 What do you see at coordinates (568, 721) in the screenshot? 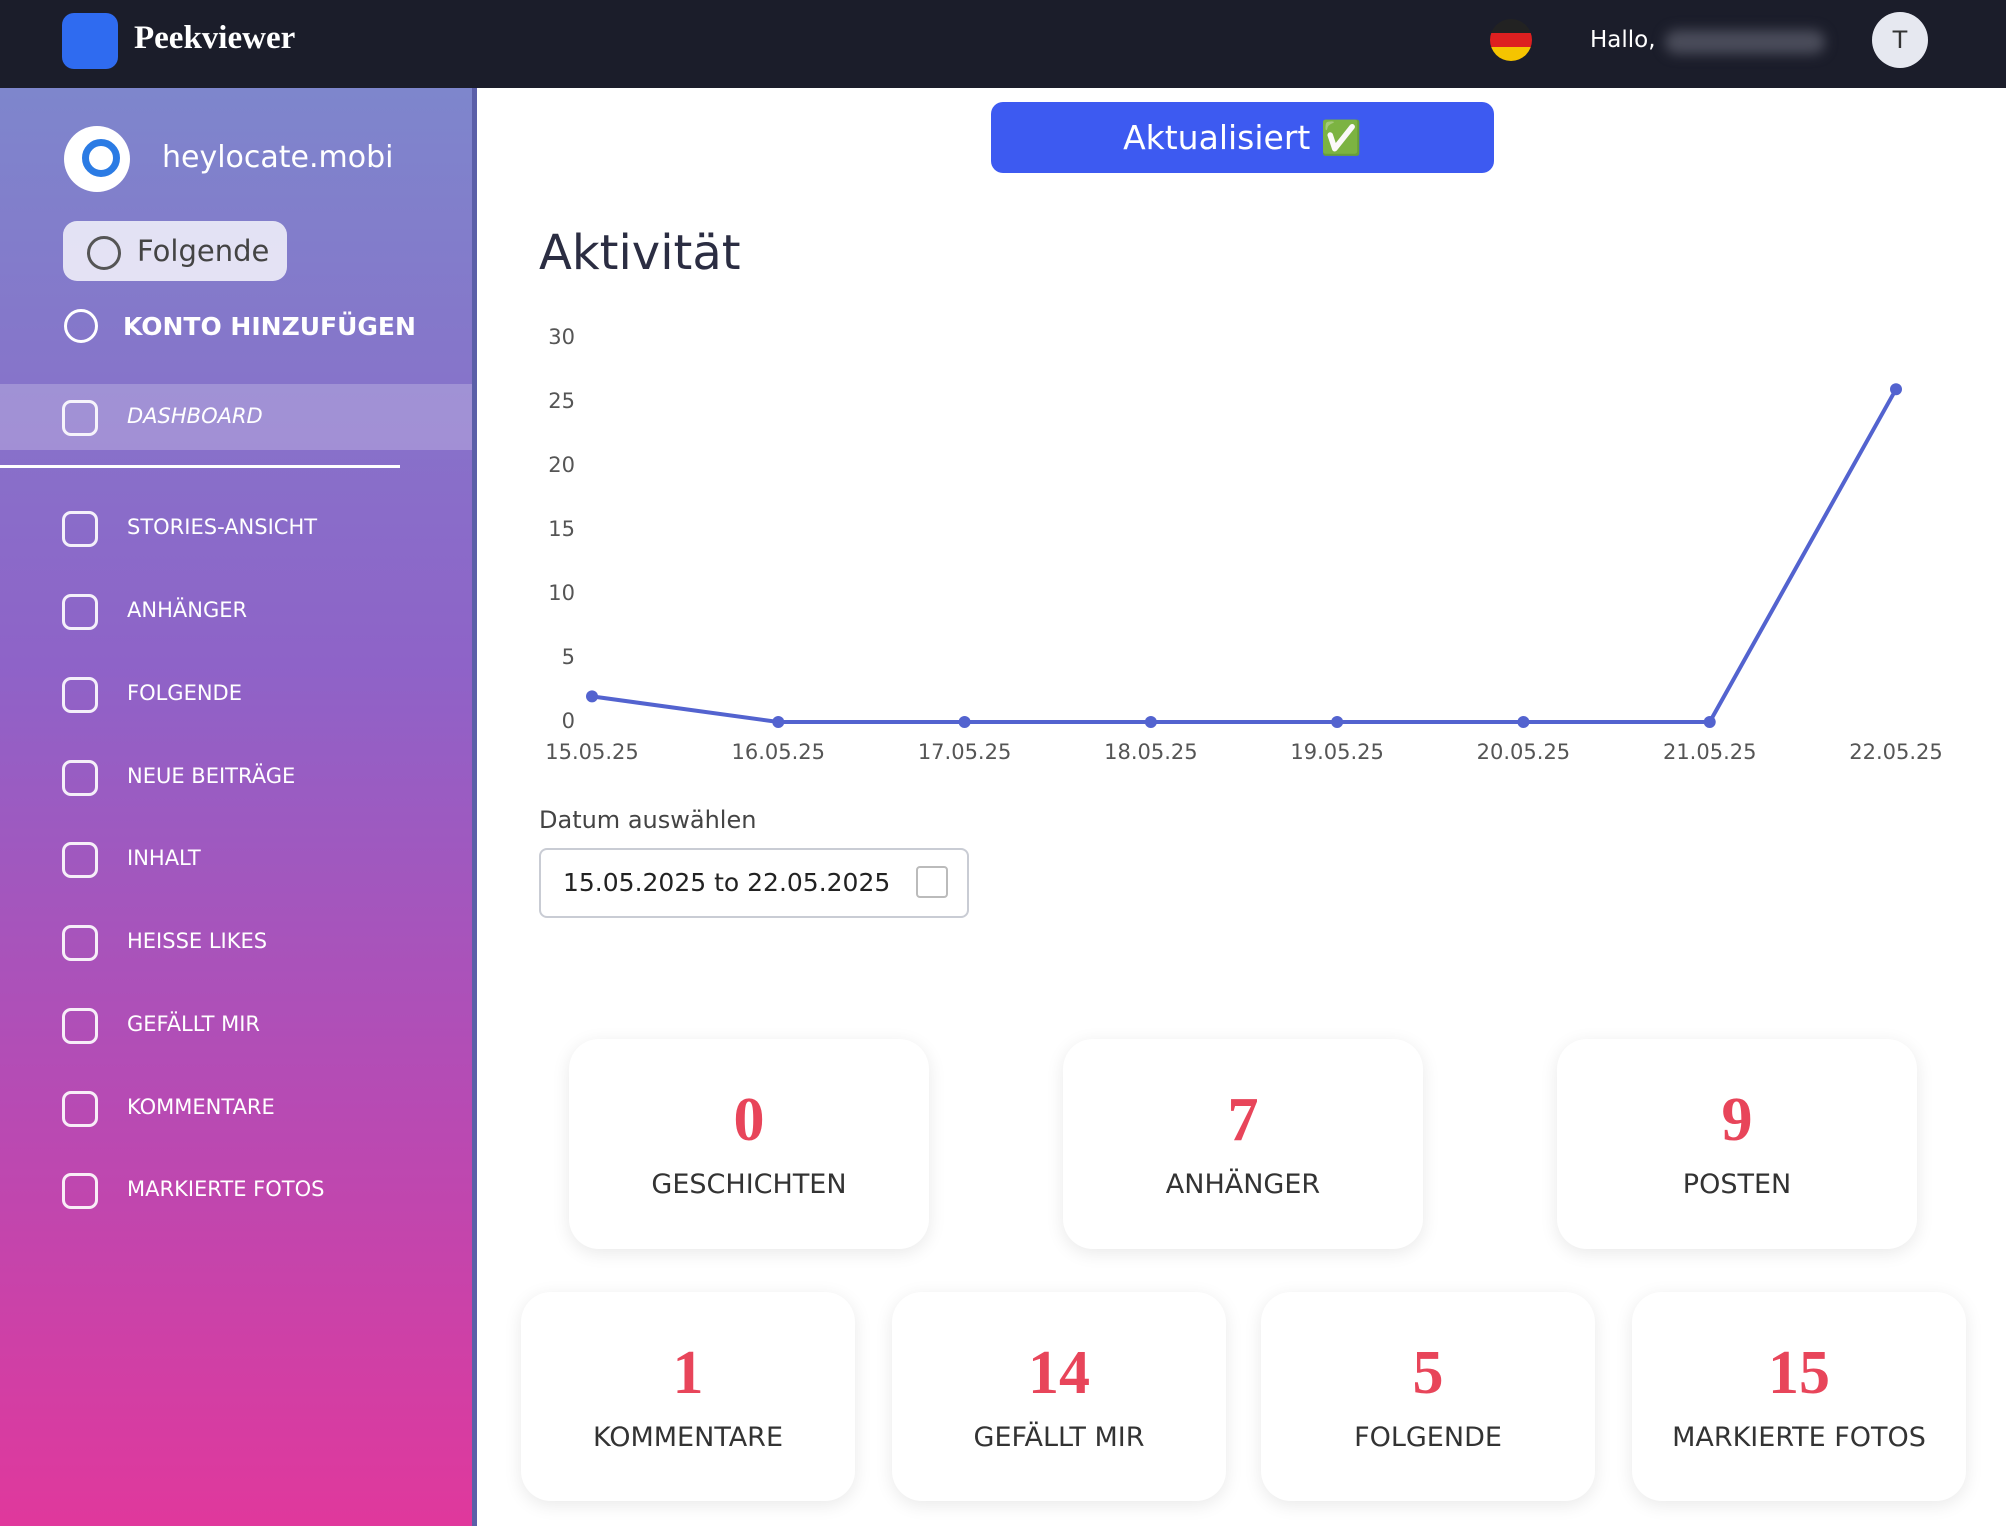
I see `y-tick-label: 0` at bounding box center [568, 721].